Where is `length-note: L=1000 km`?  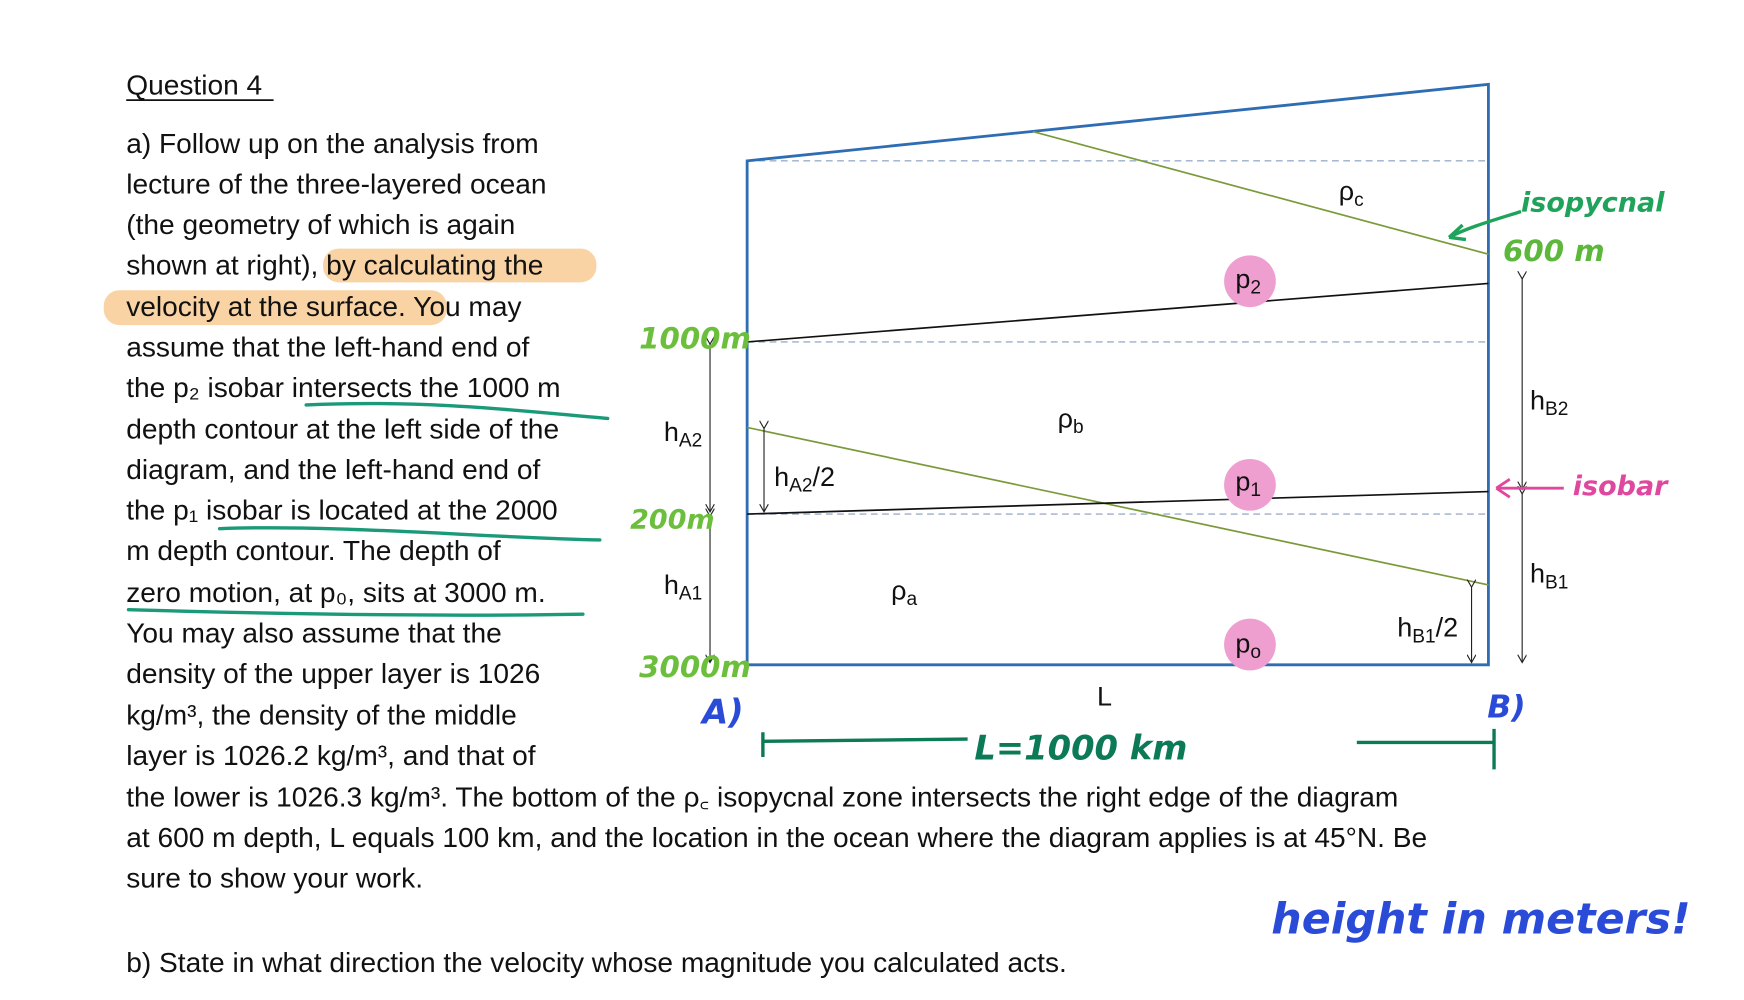
length-note: L=1000 km is located at coordinates (1080, 747).